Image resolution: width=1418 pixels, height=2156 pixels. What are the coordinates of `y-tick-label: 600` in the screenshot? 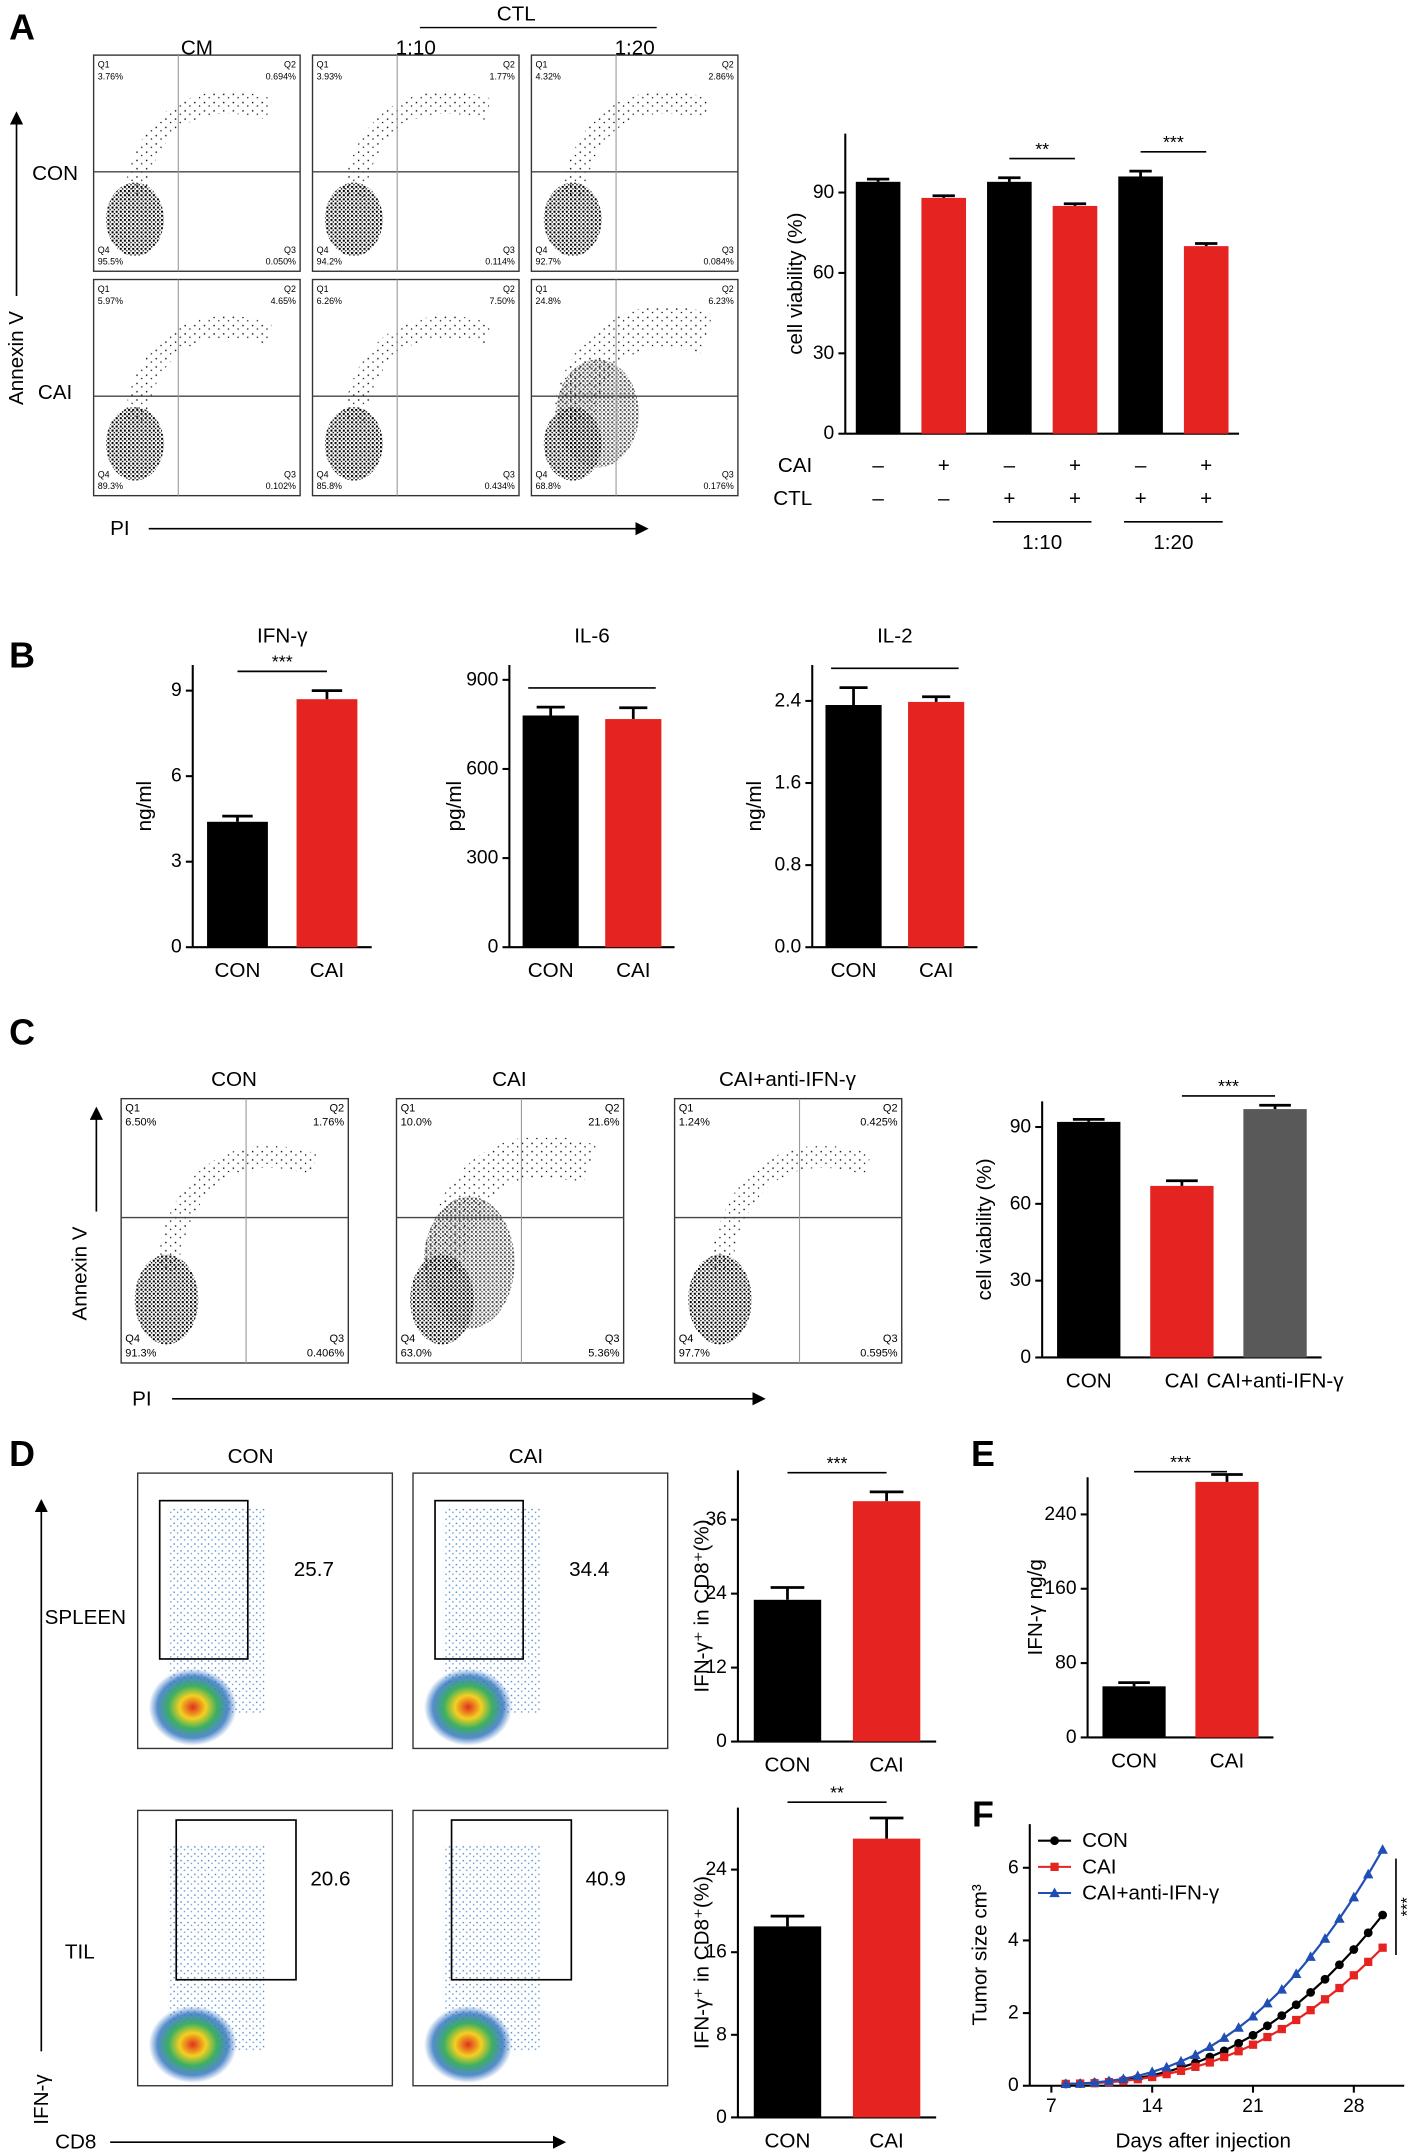 It's located at (482, 768).